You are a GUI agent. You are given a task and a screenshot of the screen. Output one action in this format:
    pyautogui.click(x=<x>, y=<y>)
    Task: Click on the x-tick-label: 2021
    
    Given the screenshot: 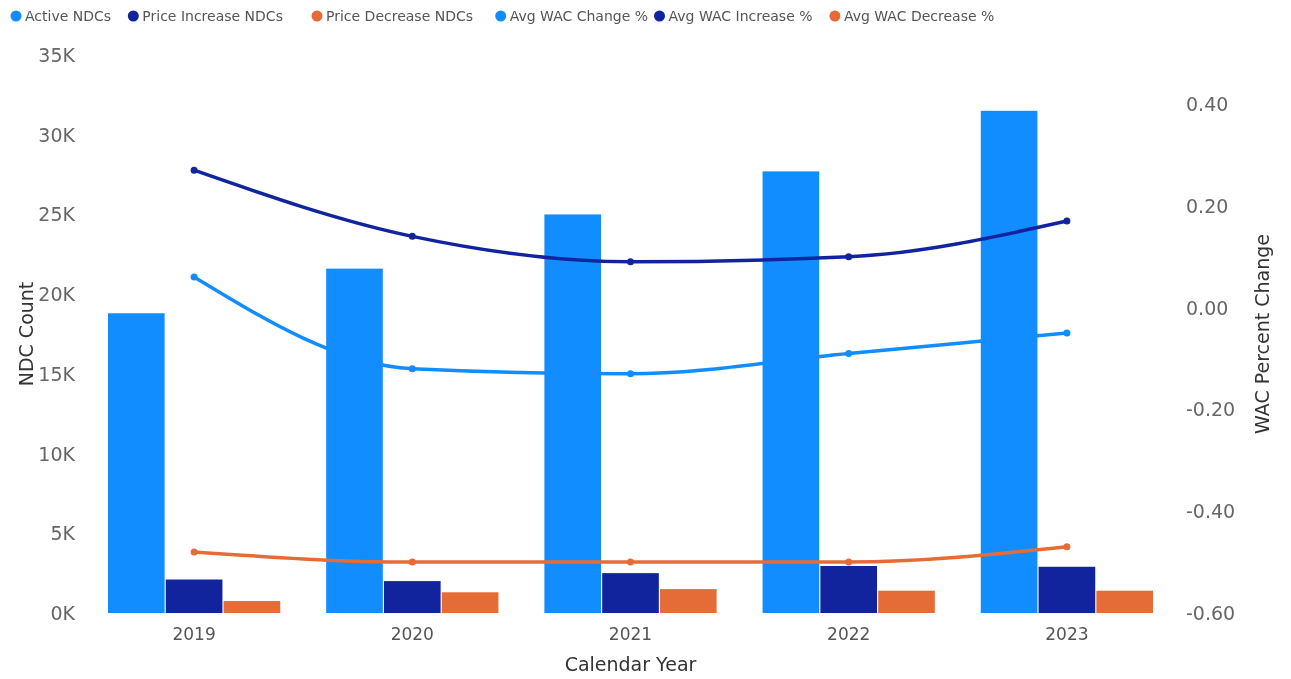 What is the action you would take?
    pyautogui.click(x=630, y=634)
    